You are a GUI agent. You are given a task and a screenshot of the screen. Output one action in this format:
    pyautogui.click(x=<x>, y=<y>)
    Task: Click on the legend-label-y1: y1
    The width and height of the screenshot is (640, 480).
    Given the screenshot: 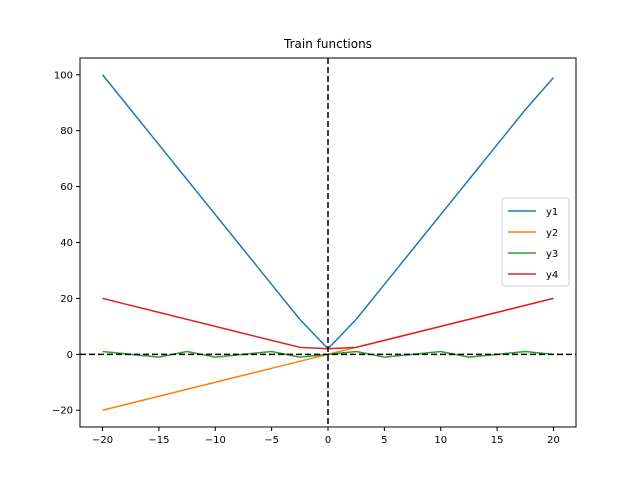 What is the action you would take?
    pyautogui.click(x=552, y=212)
    